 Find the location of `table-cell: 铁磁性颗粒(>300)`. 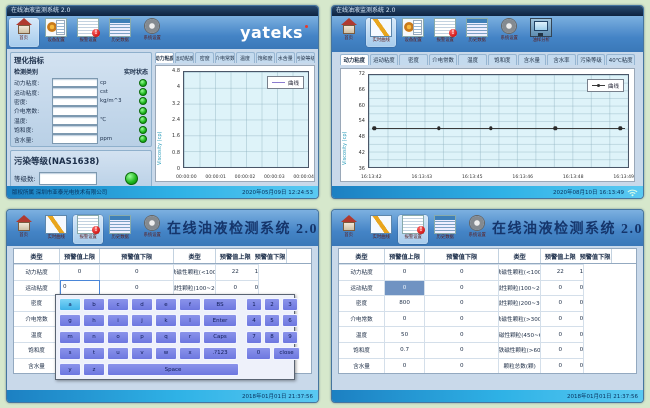

table-cell: 铁磁性颗粒(>300) is located at coordinates (520, 318).